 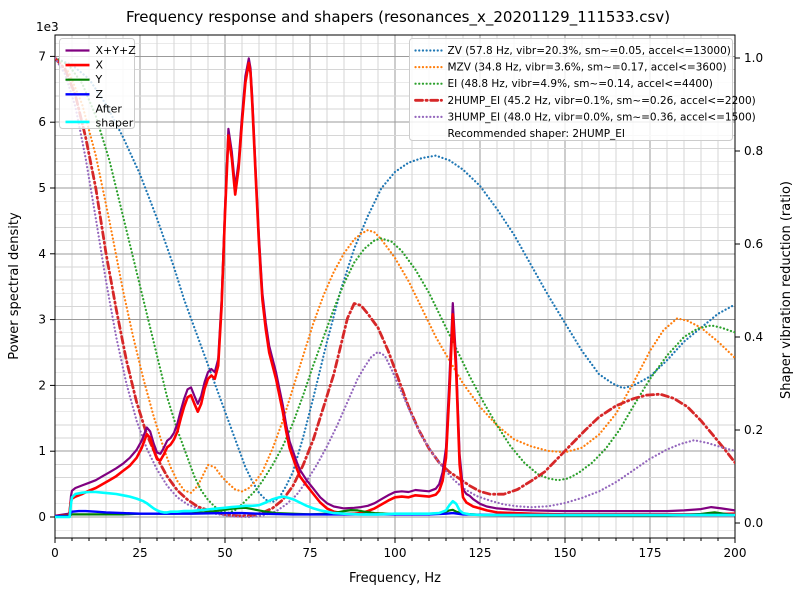 What do you see at coordinates (395, 504) in the screenshot?
I see `series-after-shaper` at bounding box center [395, 504].